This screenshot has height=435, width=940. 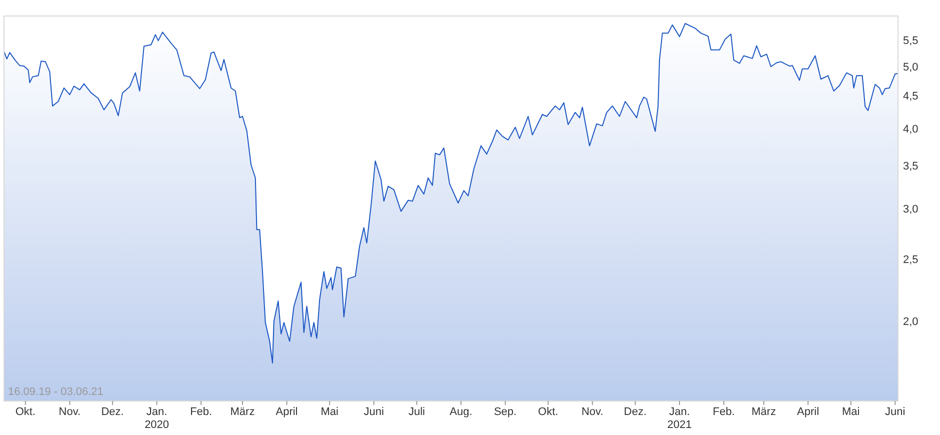 What do you see at coordinates (157, 418) in the screenshot?
I see `x-tick-label: Jan. 2020` at bounding box center [157, 418].